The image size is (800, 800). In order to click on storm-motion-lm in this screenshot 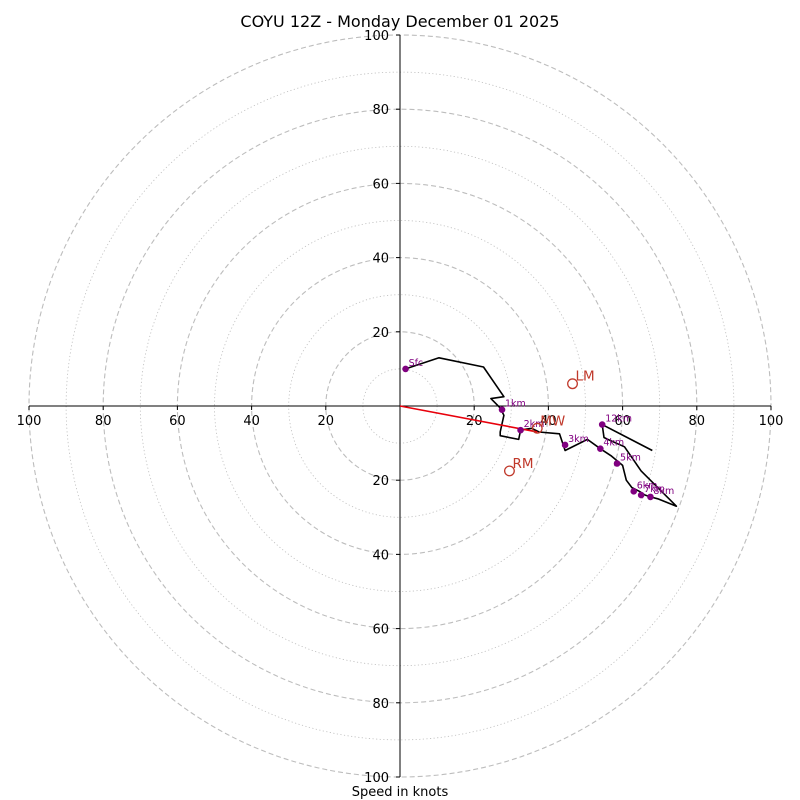, I will do `click(572, 384)`.